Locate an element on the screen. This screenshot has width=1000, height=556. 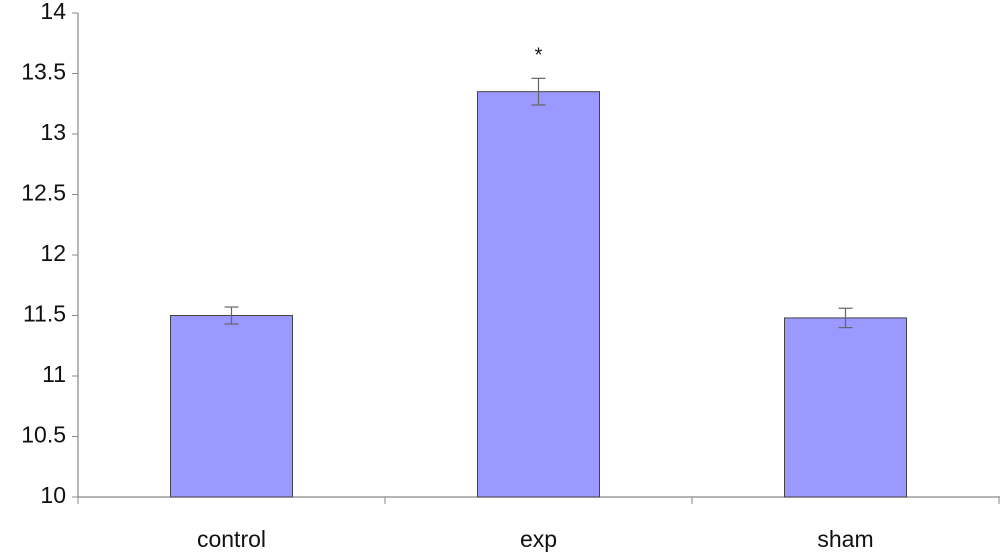
y-tick-label: 10 is located at coordinates (53, 495).